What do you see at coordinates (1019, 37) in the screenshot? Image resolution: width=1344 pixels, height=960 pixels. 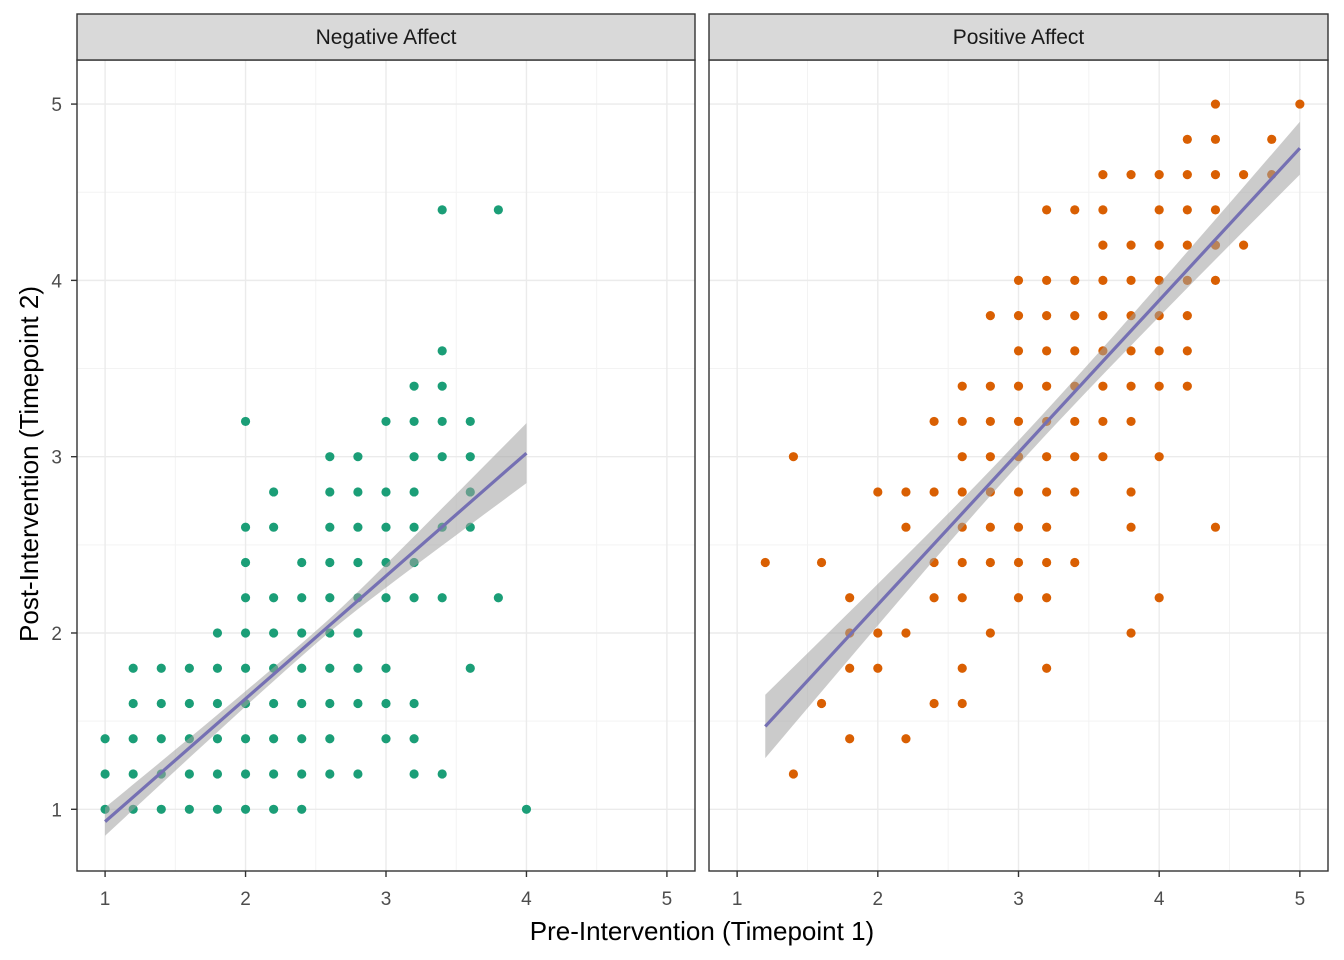 I see `facet-strip-label: Positive Affect` at bounding box center [1019, 37].